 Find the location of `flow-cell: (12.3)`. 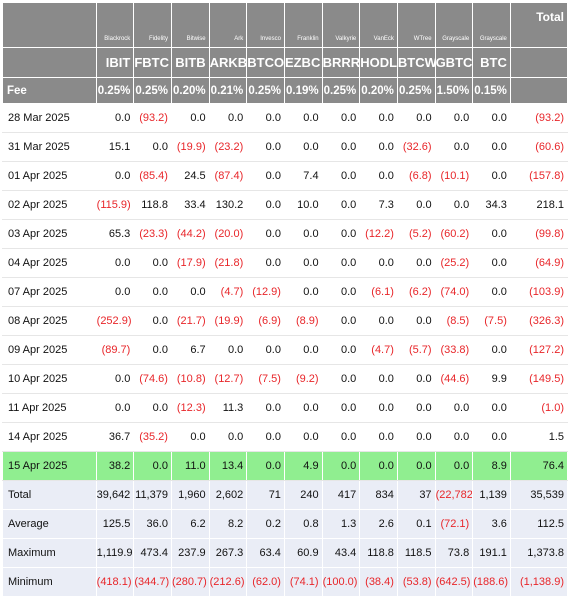

flow-cell: (12.3) is located at coordinates (190, 408).